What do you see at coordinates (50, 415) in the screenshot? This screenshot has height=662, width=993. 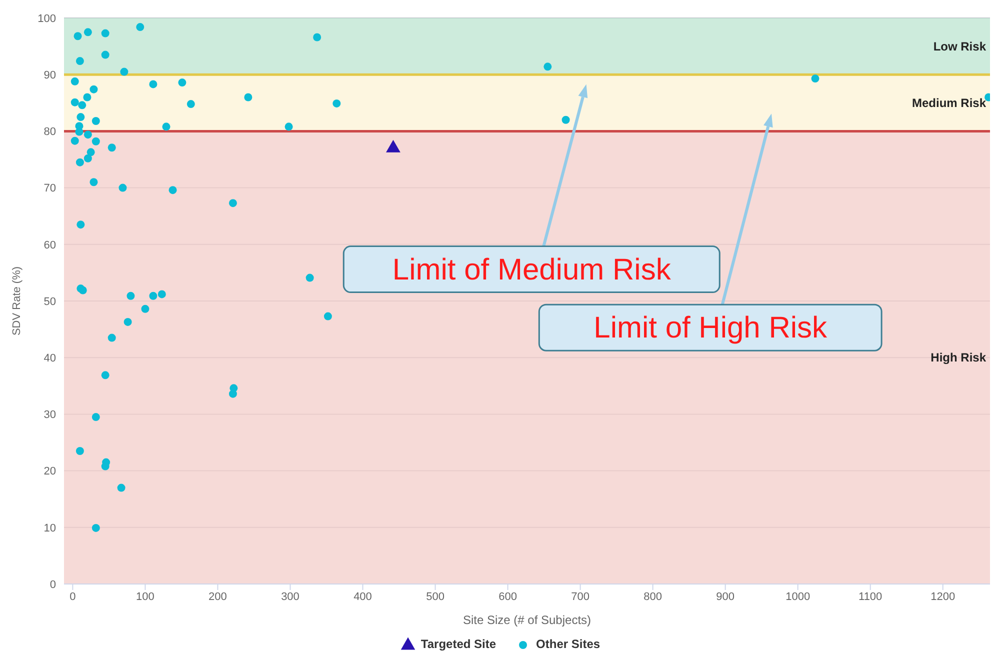 I see `y-tick-label: 30` at bounding box center [50, 415].